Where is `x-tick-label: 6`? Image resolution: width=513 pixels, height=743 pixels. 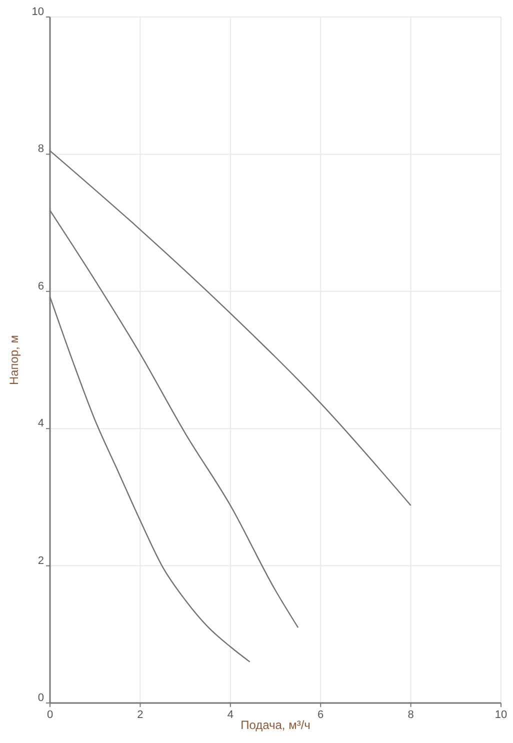 x-tick-label: 6 is located at coordinates (321, 715).